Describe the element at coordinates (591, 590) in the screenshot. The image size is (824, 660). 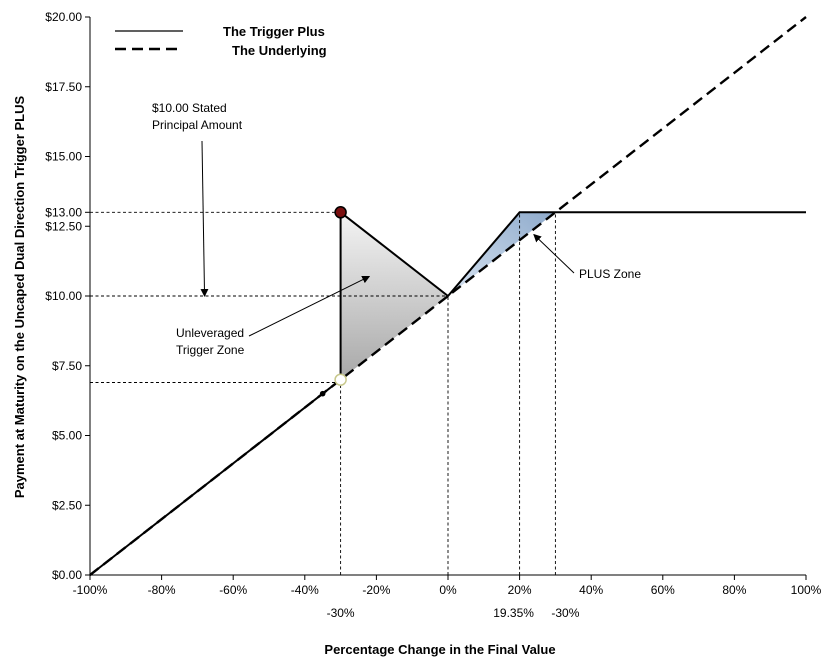
I see `x-tick-label: 40%` at that location.